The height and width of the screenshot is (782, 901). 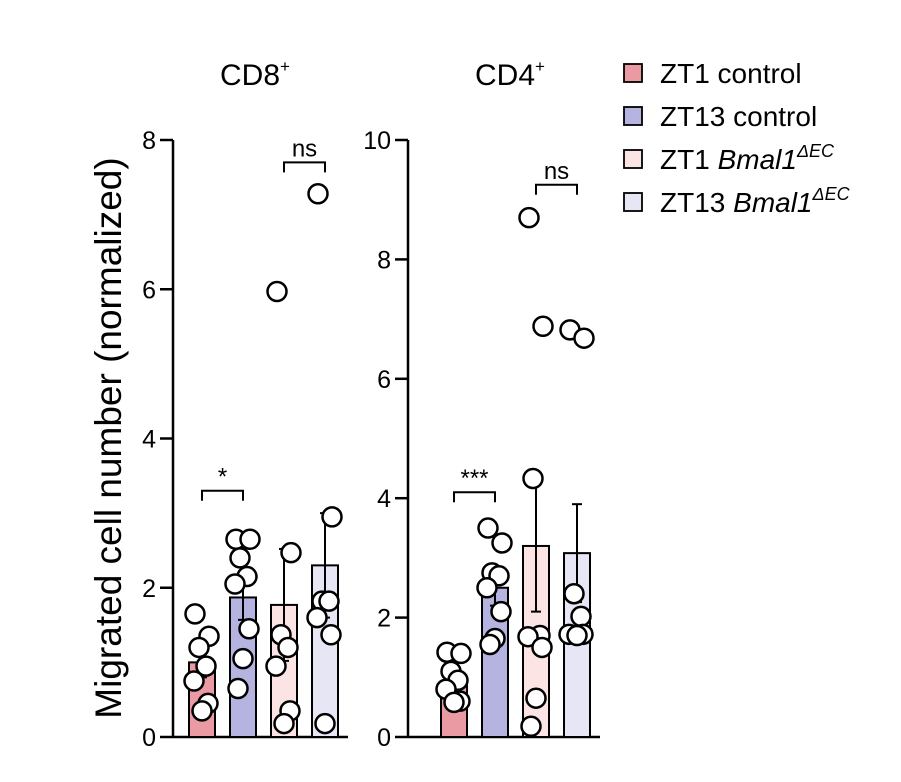 I want to click on panel-1-significance-label-2: ns, so click(x=304, y=148).